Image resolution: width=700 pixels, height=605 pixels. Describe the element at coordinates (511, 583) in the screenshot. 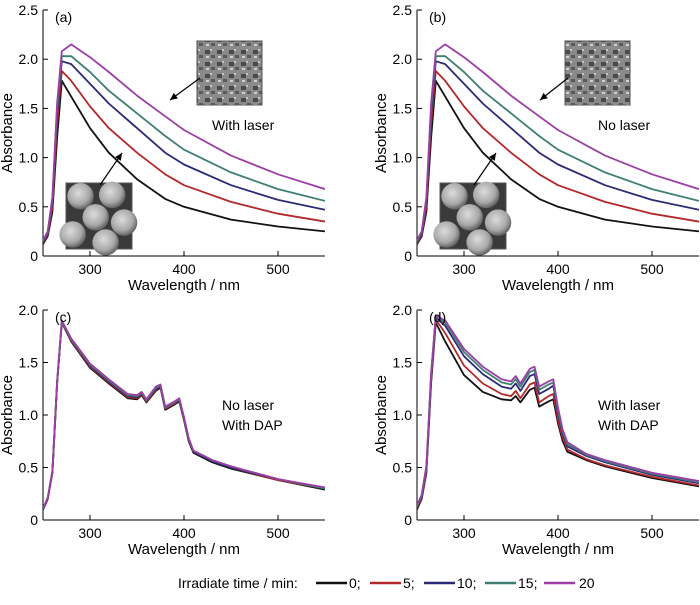

I see `legend-entry-3: 15;` at that location.